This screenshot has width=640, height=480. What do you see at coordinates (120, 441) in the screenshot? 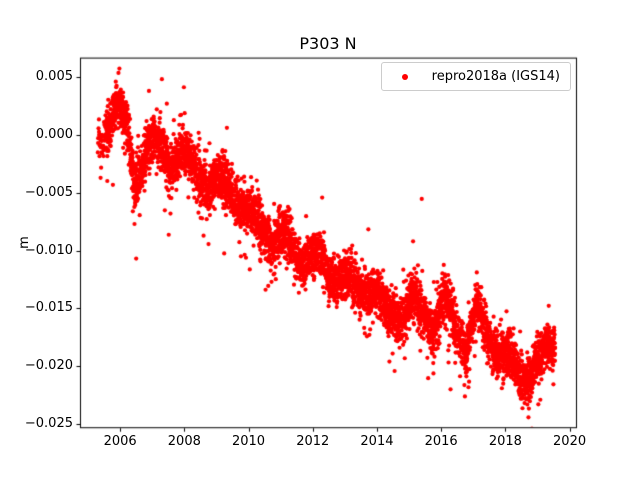
I see `x-tick-label: 2006` at bounding box center [120, 441].